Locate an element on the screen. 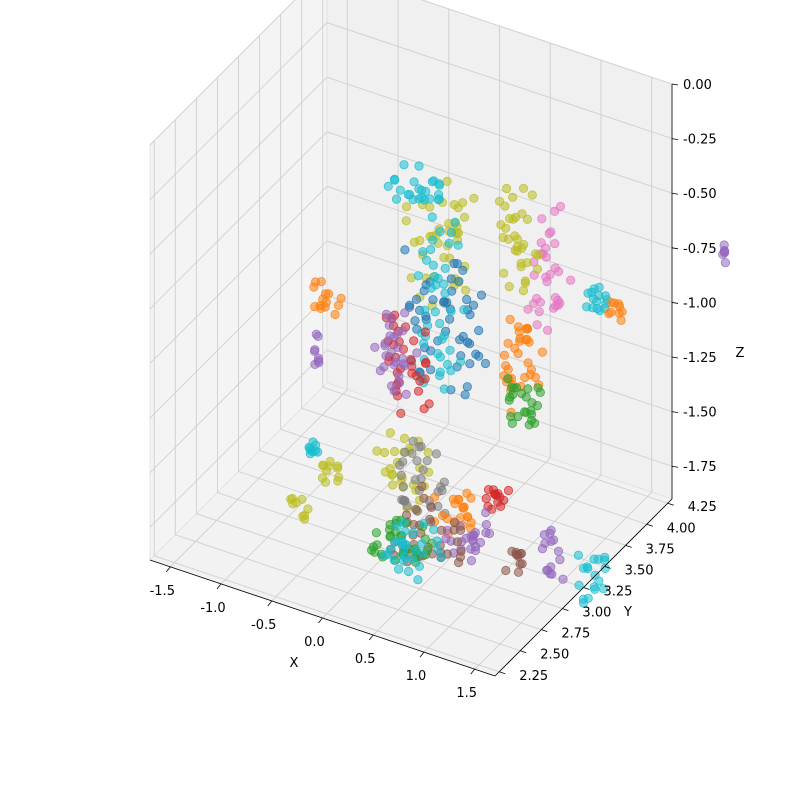  y-tick-label: 3.25 is located at coordinates (618, 592).